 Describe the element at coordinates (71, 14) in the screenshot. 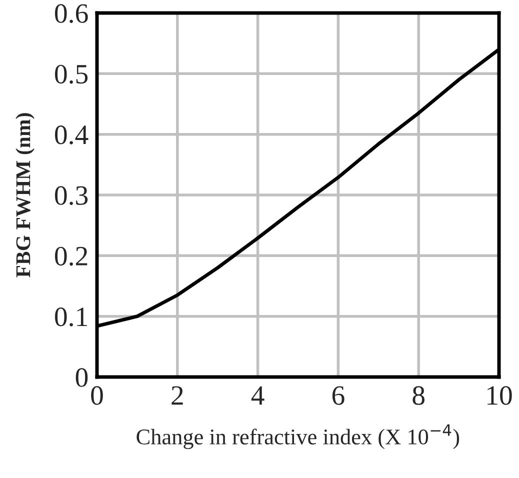

I see `y-tick-label: 0.6` at that location.